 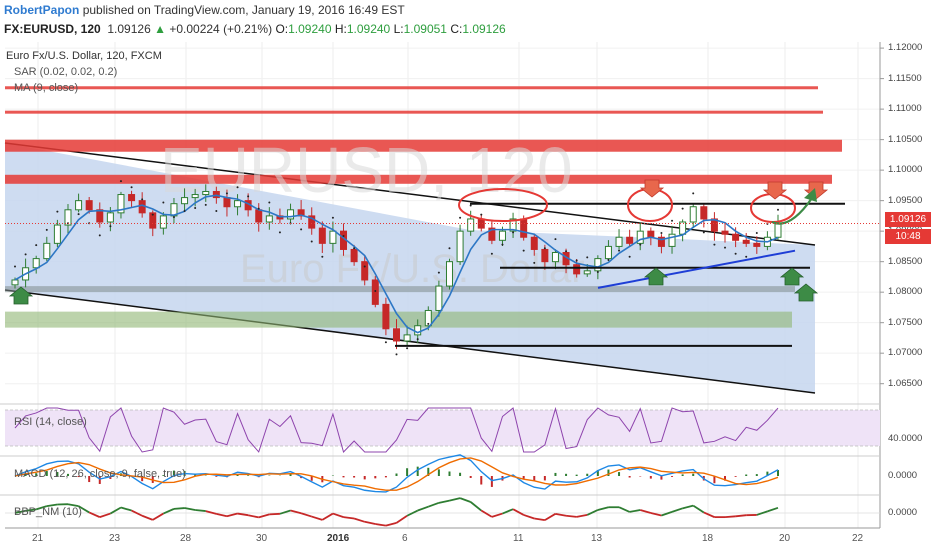 What do you see at coordinates (50, 422) in the screenshot?
I see `legend-rsi: RSI (14, close)` at bounding box center [50, 422].